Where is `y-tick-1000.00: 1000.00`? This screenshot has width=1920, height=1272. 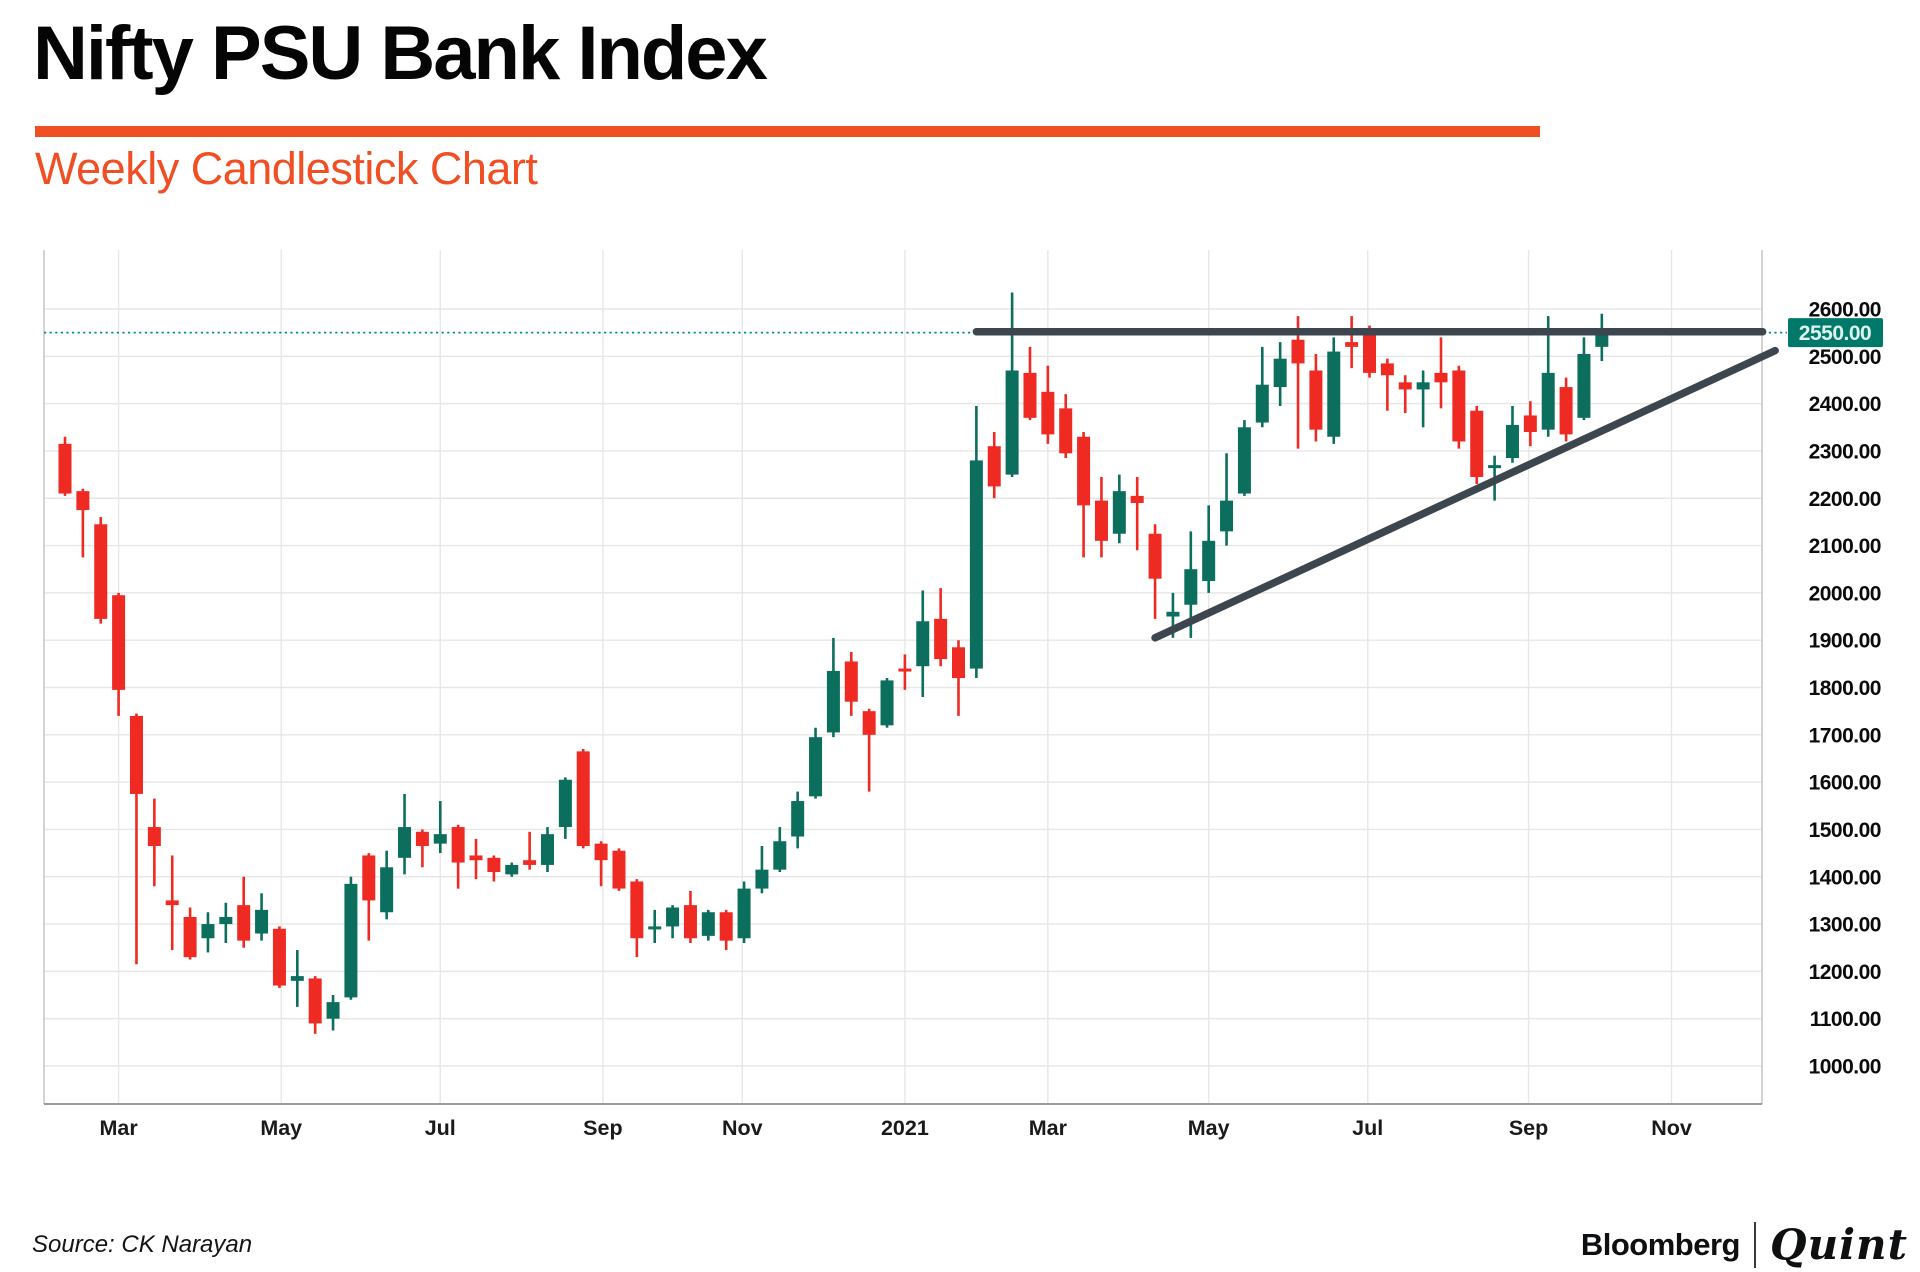 y-tick-1000.00: 1000.00 is located at coordinates (1845, 1067).